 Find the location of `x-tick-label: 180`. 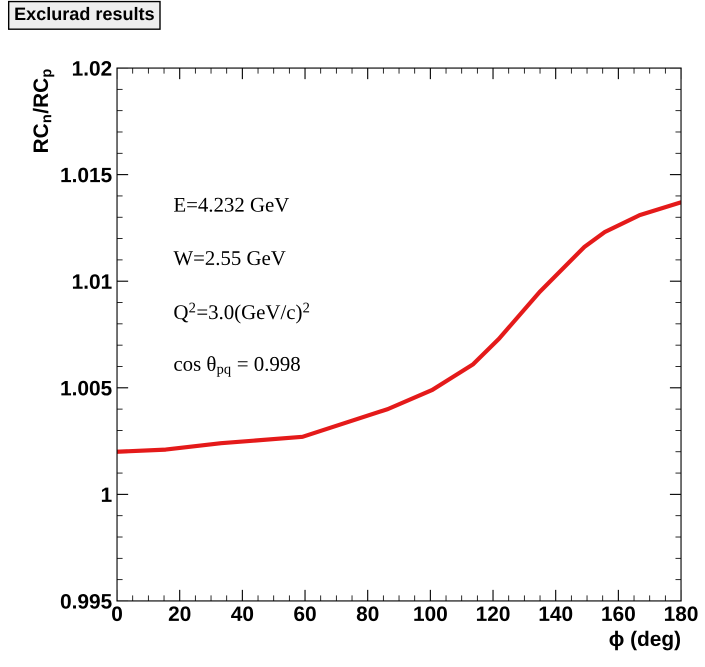

x-tick-label: 180 is located at coordinates (681, 614).